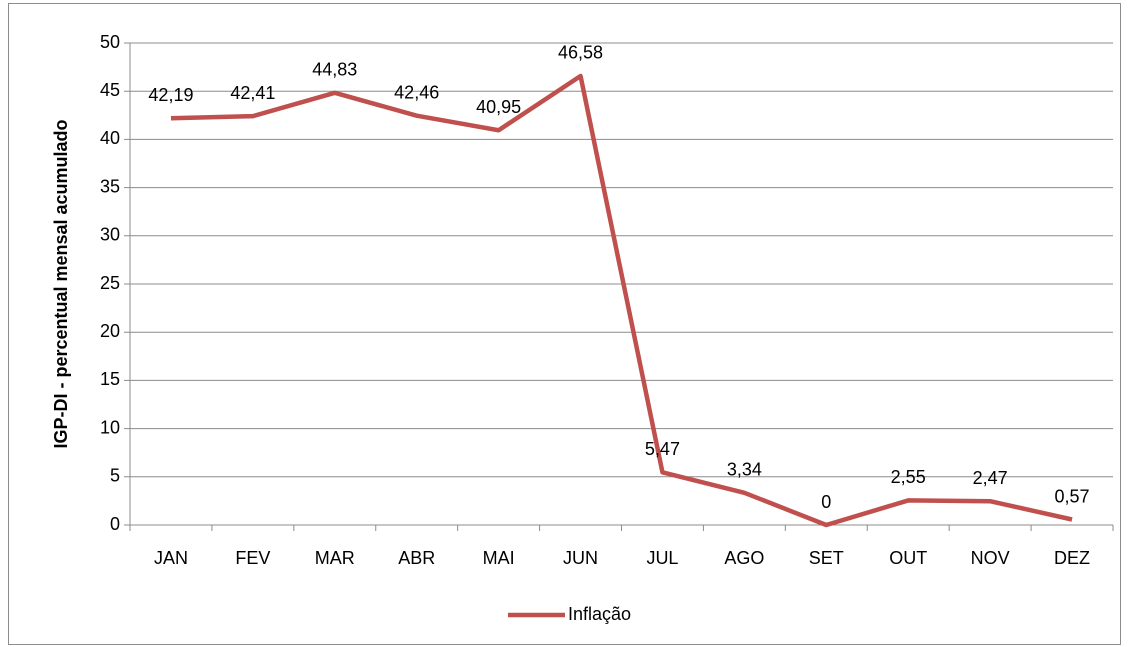  I want to click on x-tick-label: SET, so click(826, 558).